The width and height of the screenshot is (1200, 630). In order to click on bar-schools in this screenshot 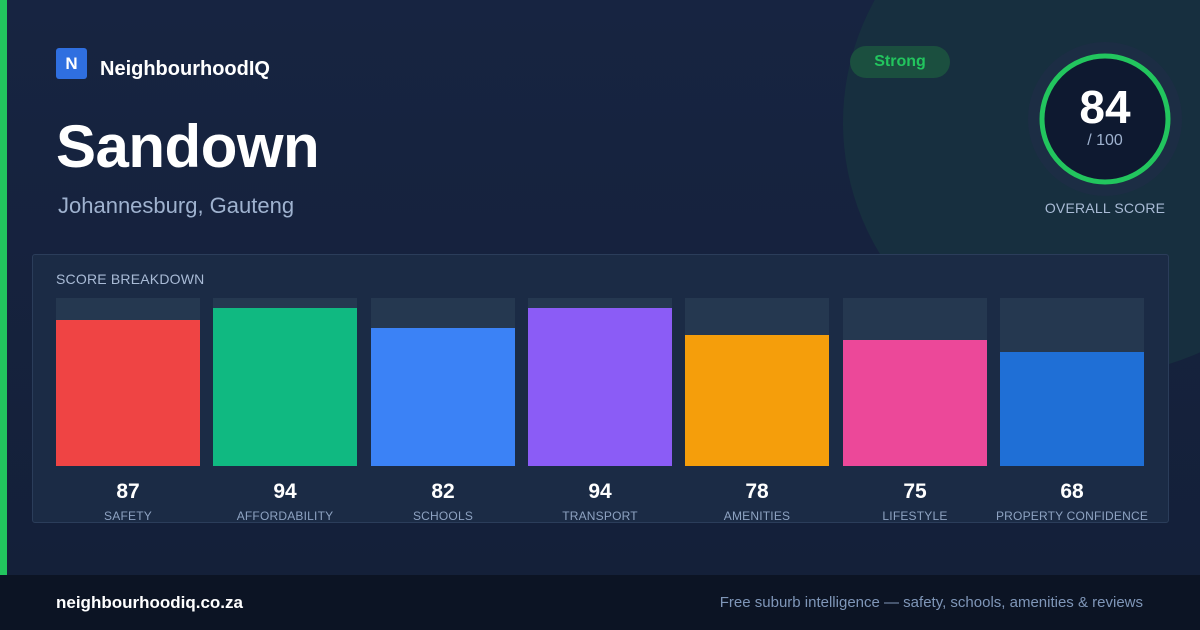, I will do `click(443, 397)`.